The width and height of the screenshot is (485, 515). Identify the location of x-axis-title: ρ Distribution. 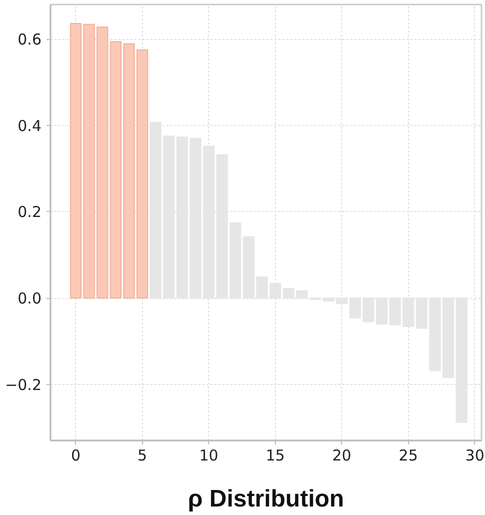
(266, 499).